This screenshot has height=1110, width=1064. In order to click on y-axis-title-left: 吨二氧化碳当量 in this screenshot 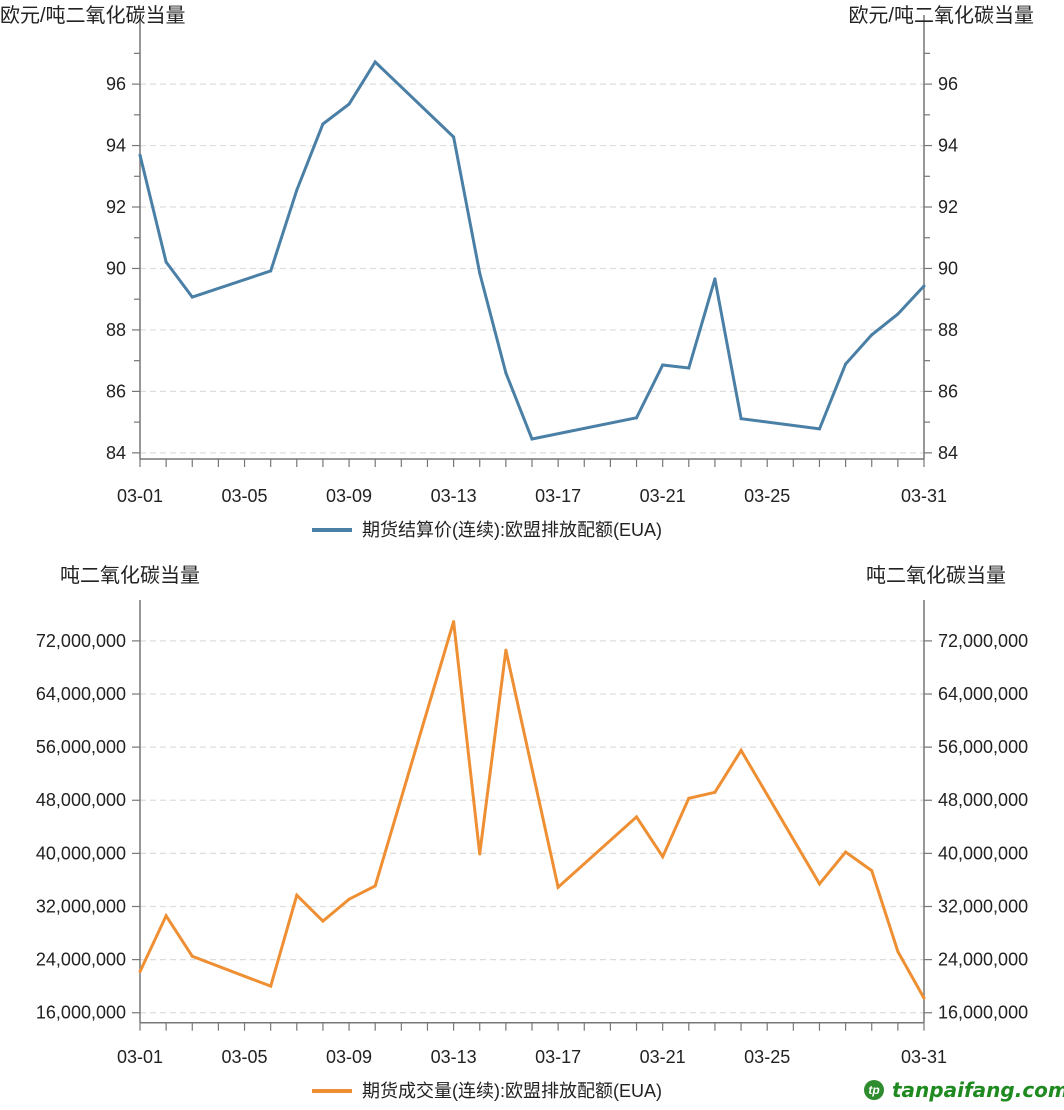, I will do `click(130, 575)`.